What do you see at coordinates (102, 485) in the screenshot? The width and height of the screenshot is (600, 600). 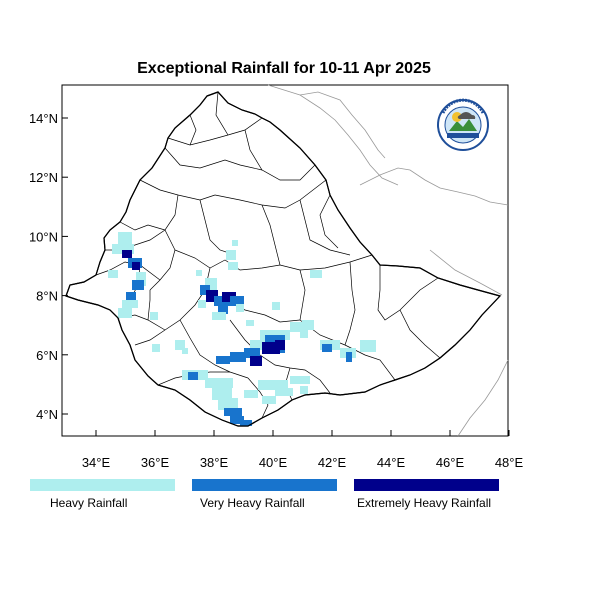 I see `legend-swatch-heavy` at bounding box center [102, 485].